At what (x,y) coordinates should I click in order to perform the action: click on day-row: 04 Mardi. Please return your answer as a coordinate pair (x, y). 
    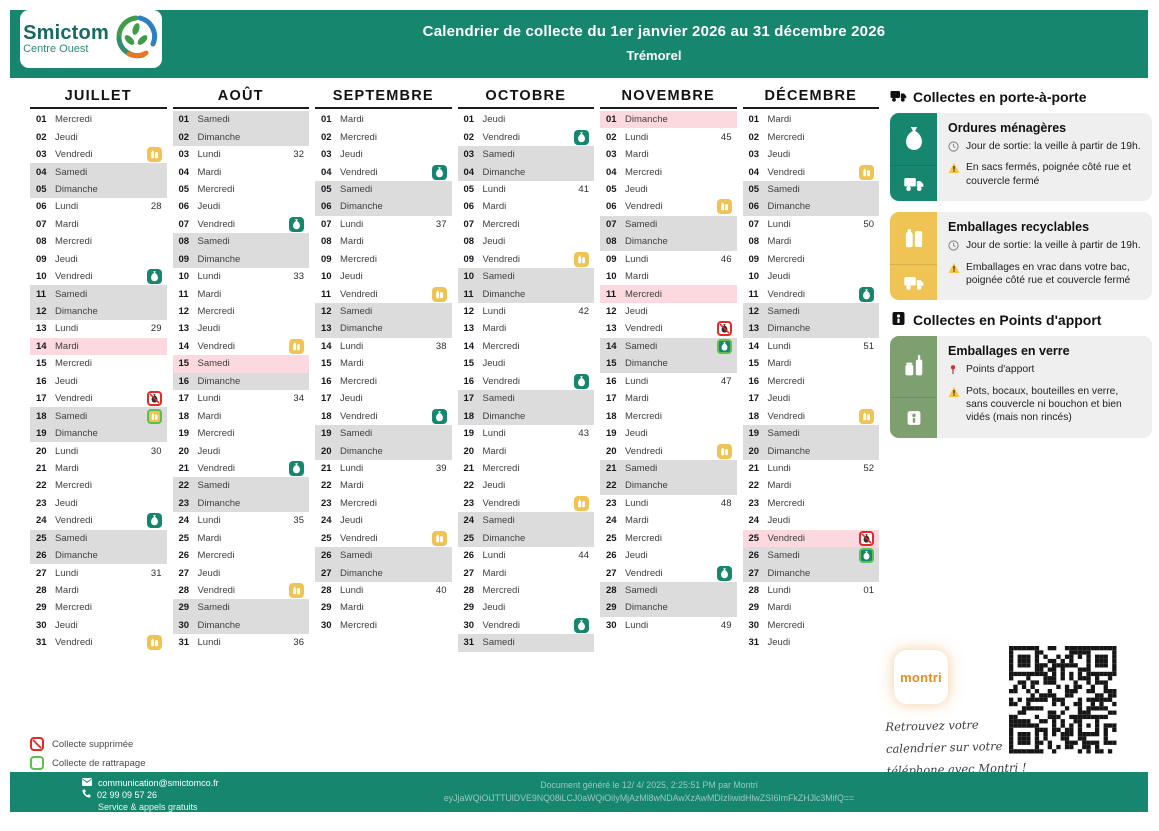
    Looking at the image, I should click on (241, 171).